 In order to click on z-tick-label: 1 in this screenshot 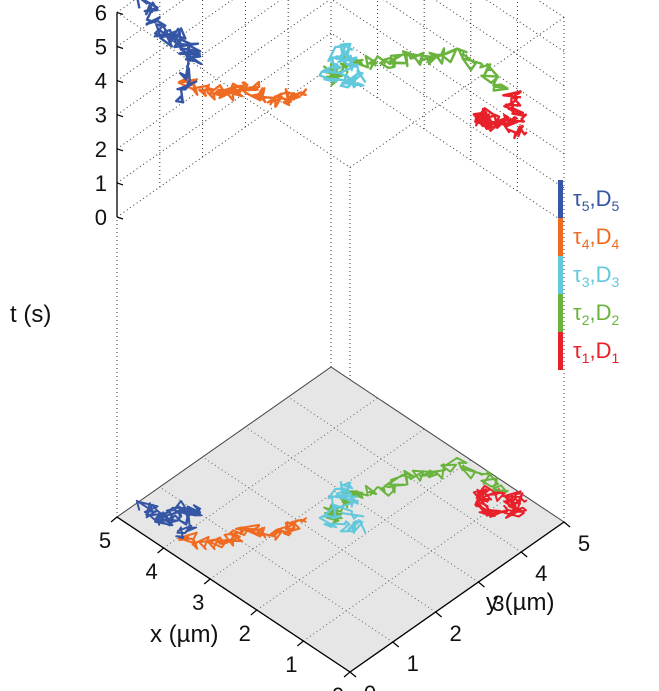, I will do `click(101, 183)`.